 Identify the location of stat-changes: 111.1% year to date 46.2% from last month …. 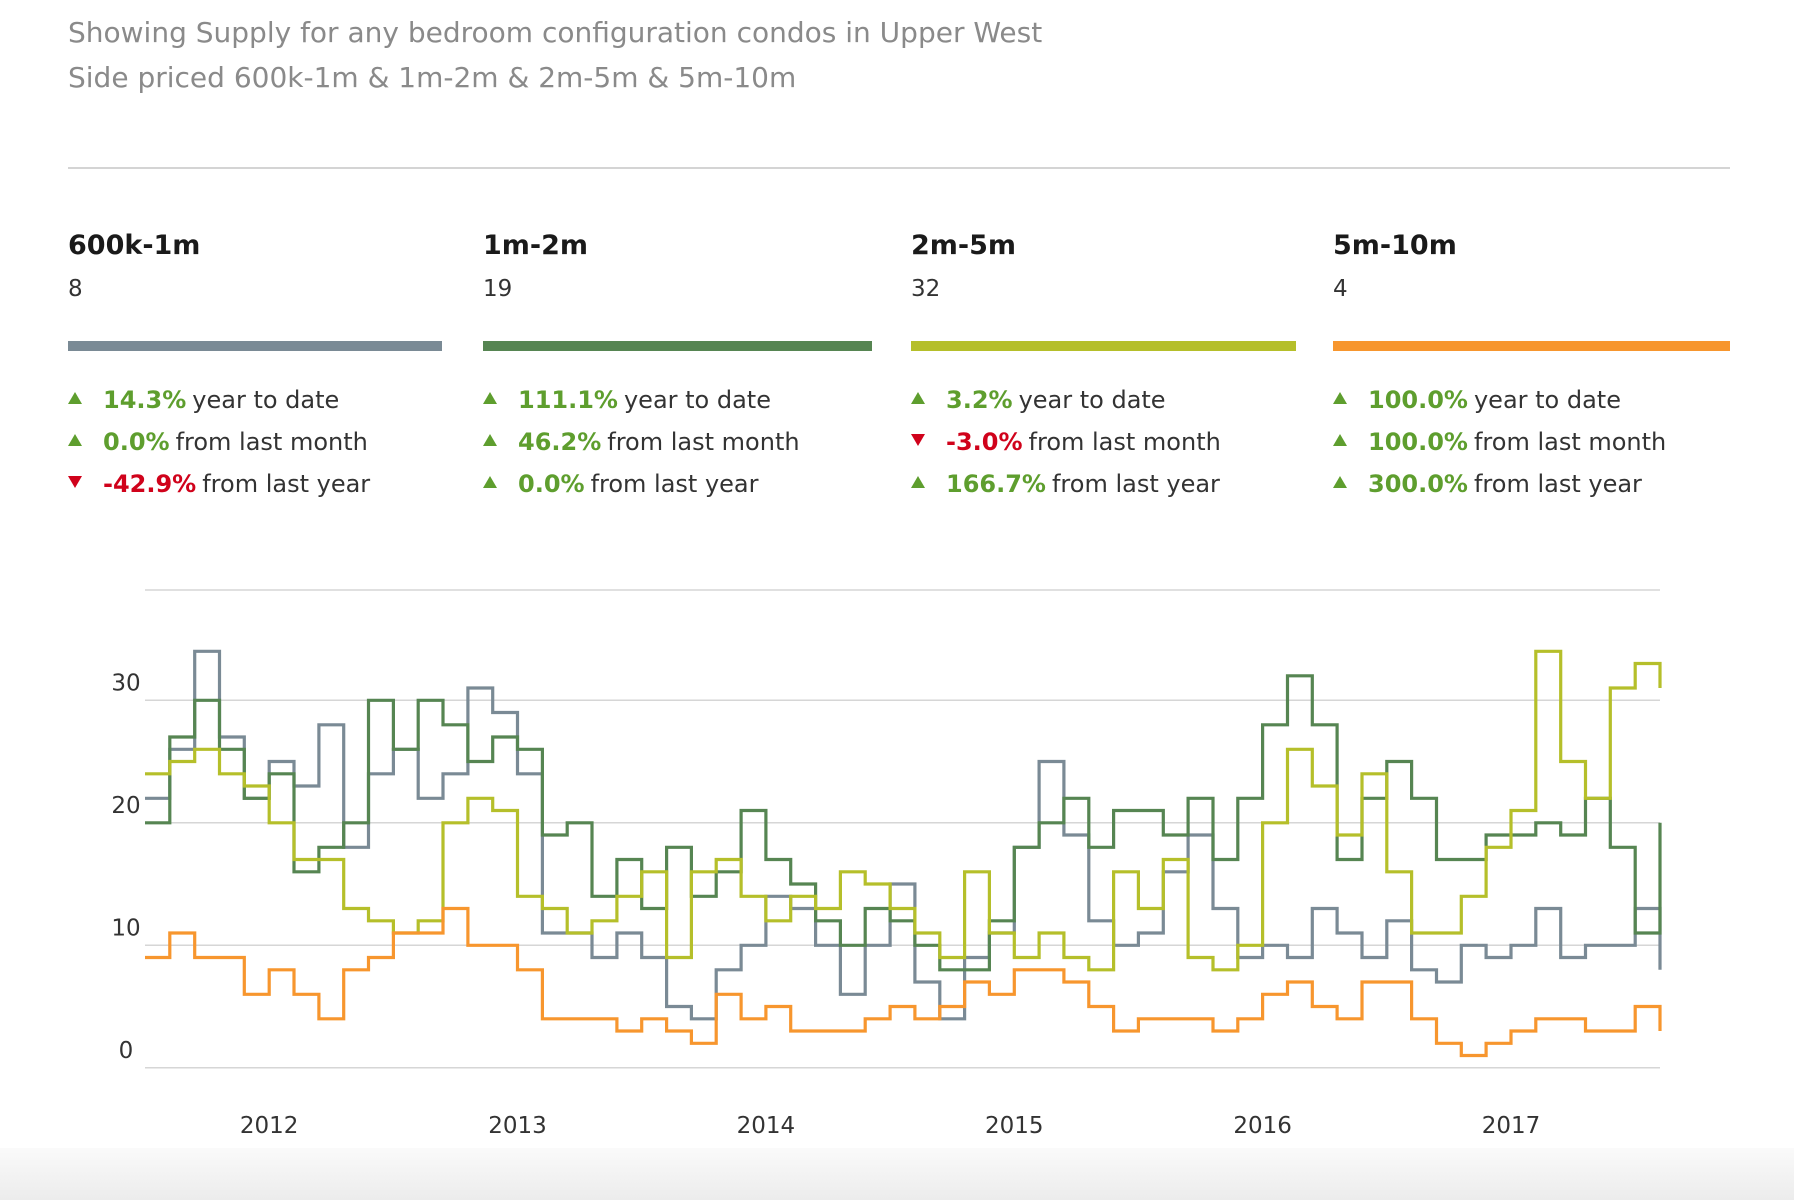
(641, 442).